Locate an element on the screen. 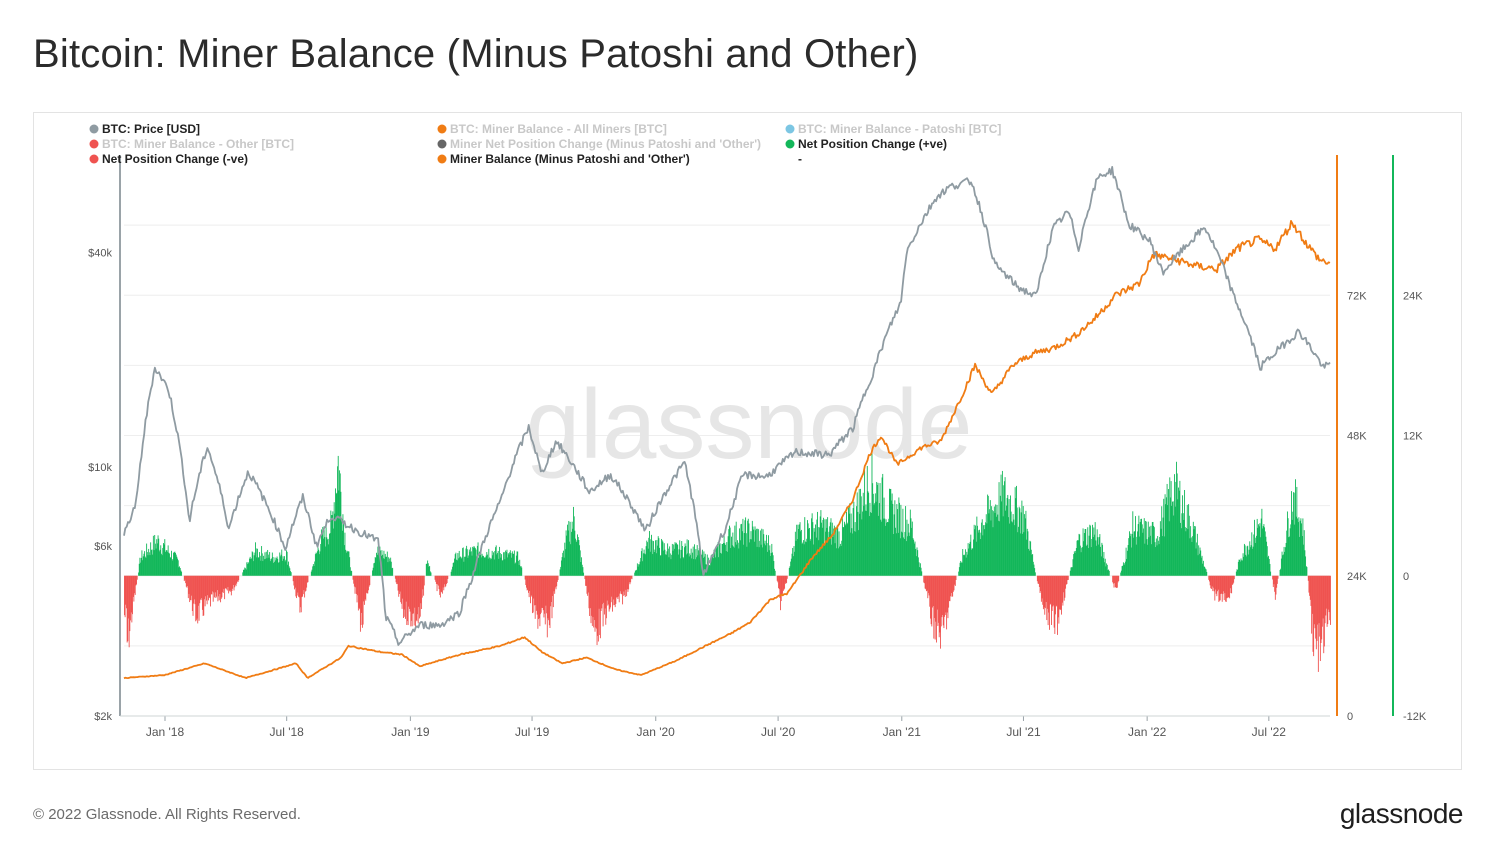 The width and height of the screenshot is (1495, 861). legend-item: Net Position Change (-ve) is located at coordinates (169, 159).